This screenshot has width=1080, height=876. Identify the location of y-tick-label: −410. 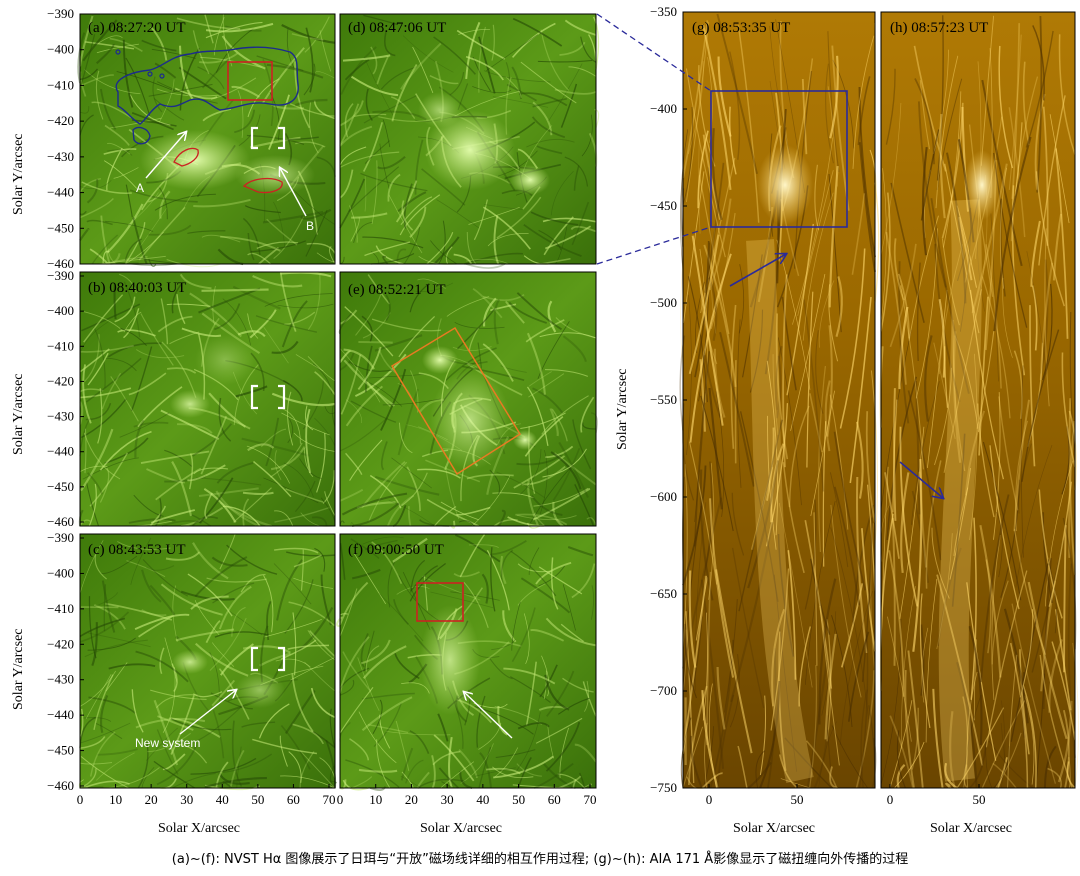
(60, 84).